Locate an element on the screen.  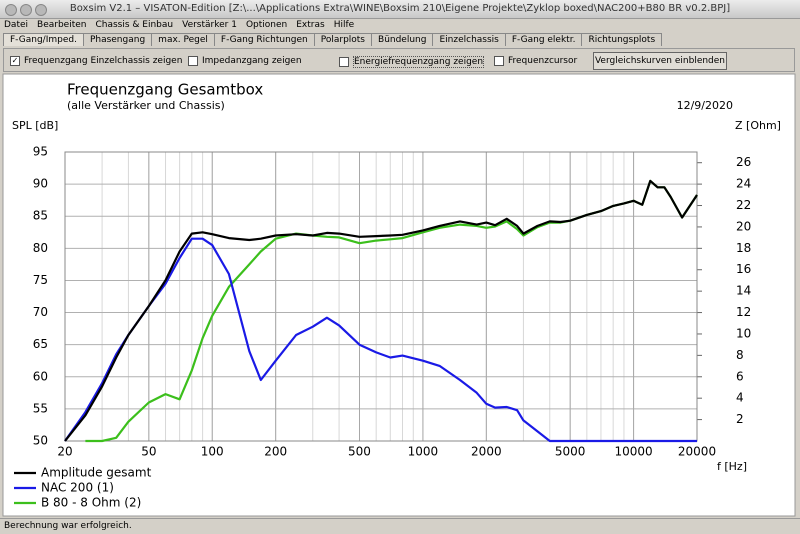
x-tick-label: 100 is located at coordinates (212, 452).